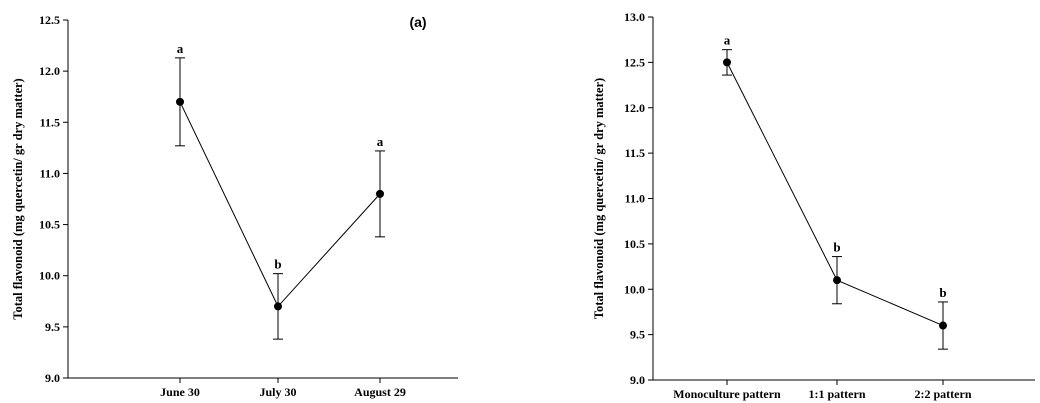 This screenshot has width=1040, height=403. What do you see at coordinates (49, 20) in the screenshot?
I see `chart-a-y-tick-label: 12.5` at bounding box center [49, 20].